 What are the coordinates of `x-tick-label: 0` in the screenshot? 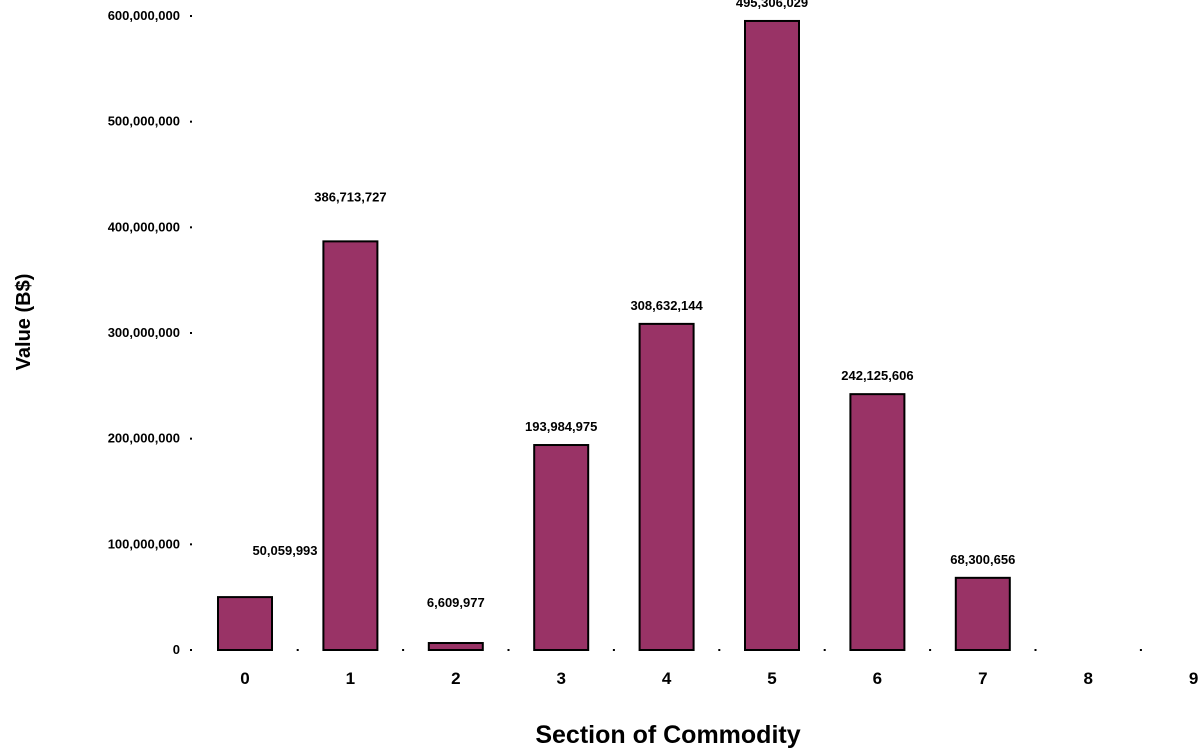 It's located at (244, 678).